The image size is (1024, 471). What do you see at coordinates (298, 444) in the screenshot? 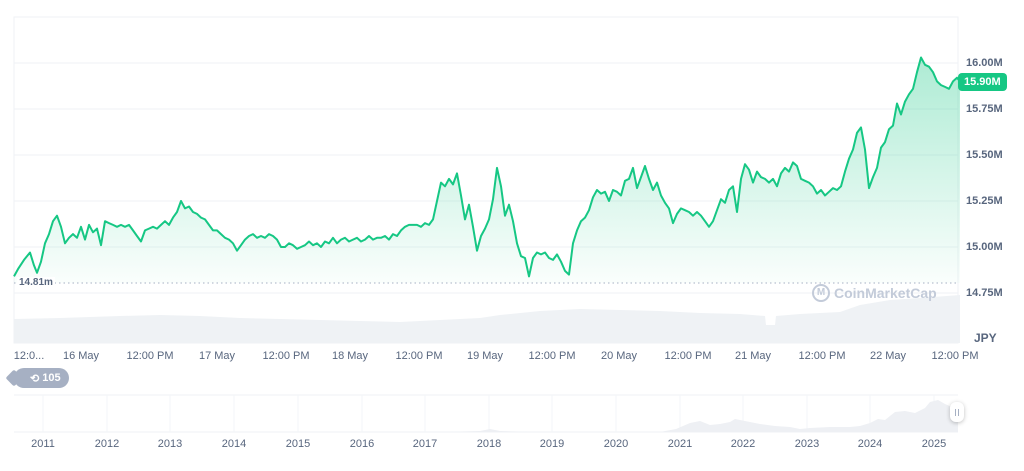
I see `year-tick-label: 2015` at bounding box center [298, 444].